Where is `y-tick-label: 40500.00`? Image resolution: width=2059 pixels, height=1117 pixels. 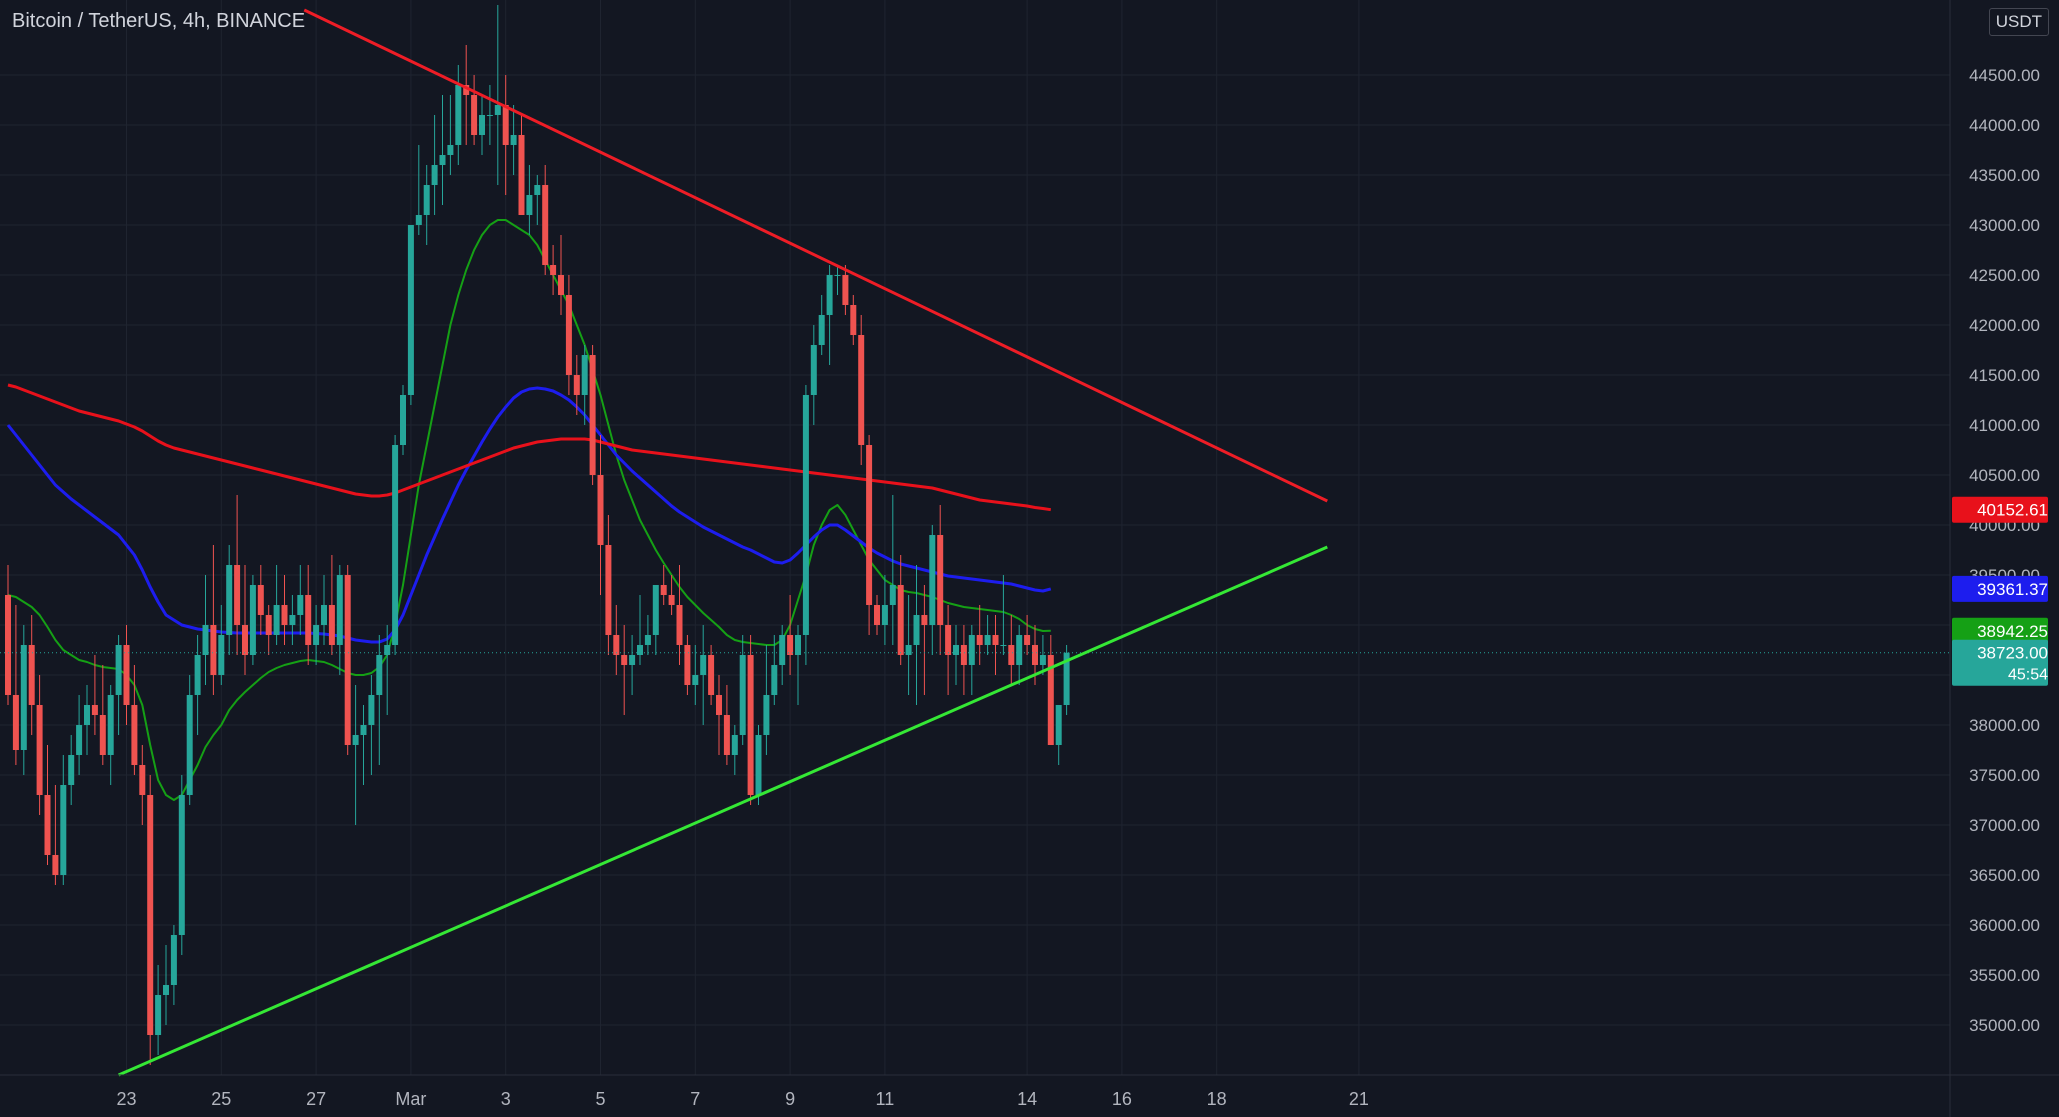
y-tick-label: 40500.00 is located at coordinates (2004, 475).